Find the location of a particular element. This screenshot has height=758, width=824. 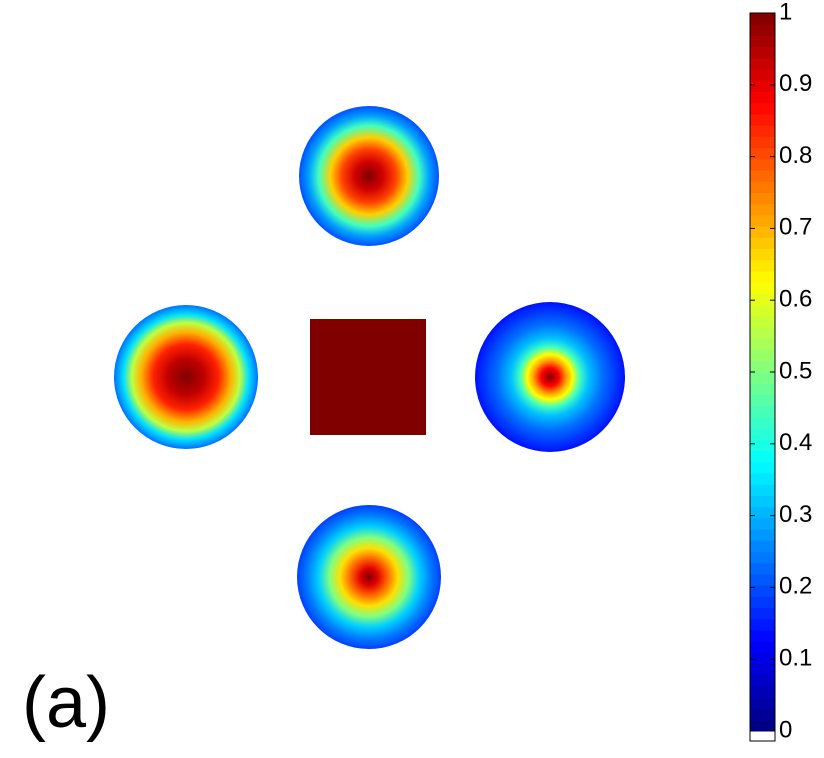

source-square is located at coordinates (368, 377).